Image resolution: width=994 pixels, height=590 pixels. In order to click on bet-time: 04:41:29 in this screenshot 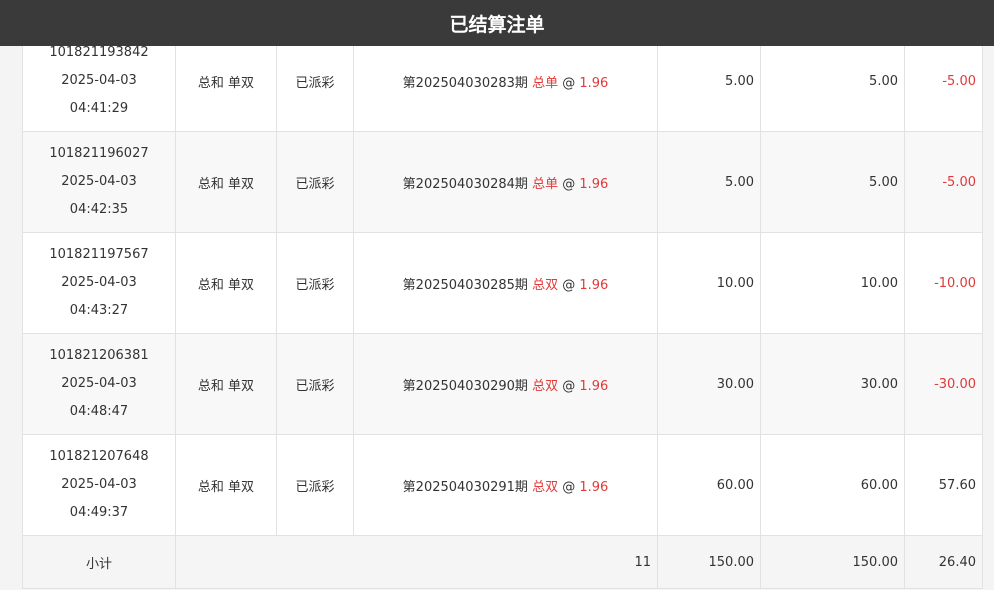, I will do `click(99, 108)`.